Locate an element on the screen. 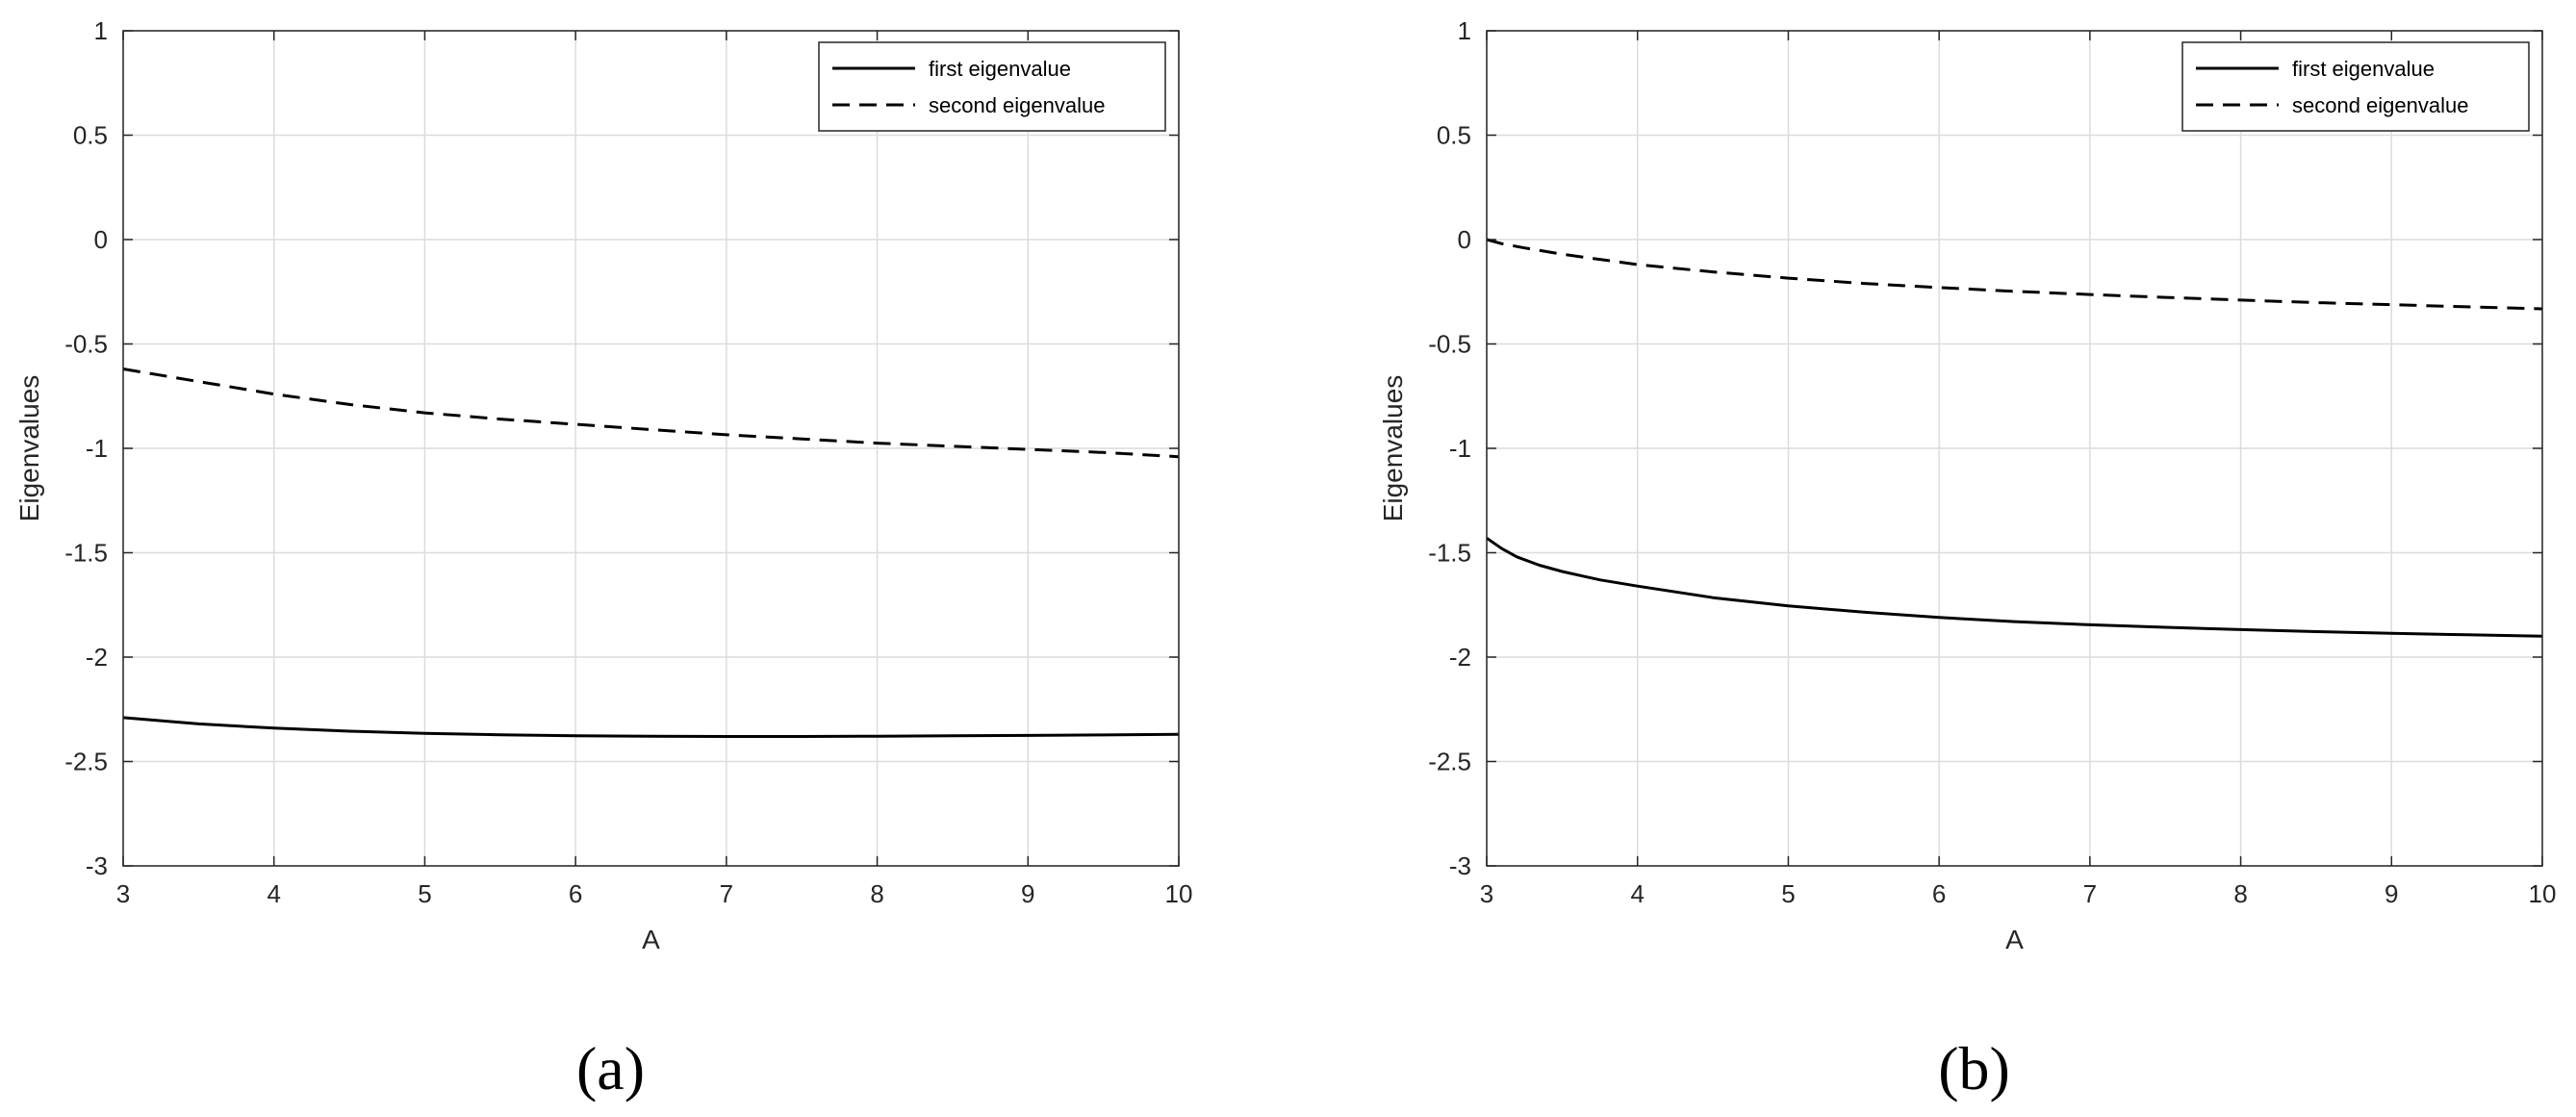 This screenshot has width=2576, height=1117. legend-b: first eigenvalue second eigenvalue is located at coordinates (2355, 86).